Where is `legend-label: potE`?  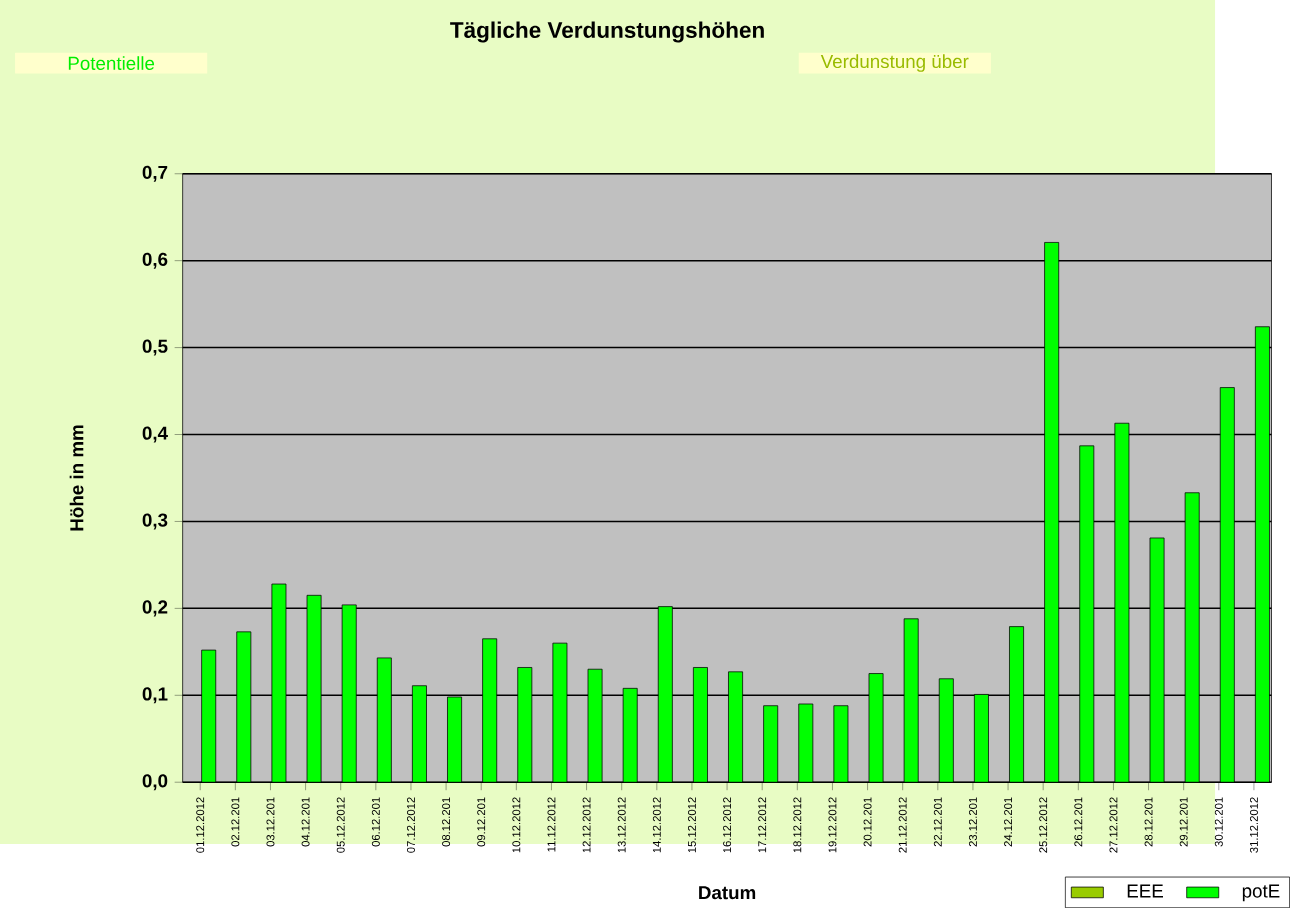
legend-label: potE is located at coordinates (1261, 893).